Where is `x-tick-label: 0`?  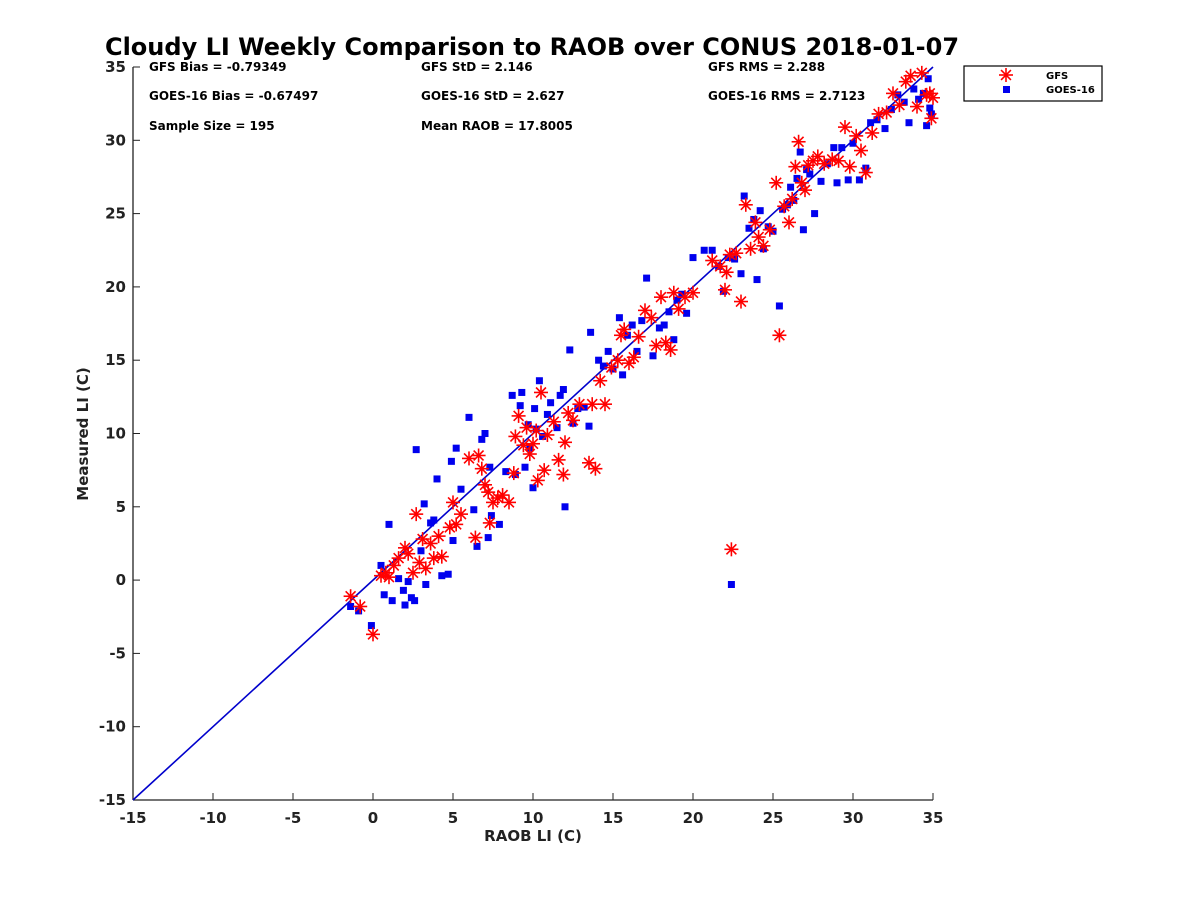
x-tick-label: 0 is located at coordinates (373, 818).